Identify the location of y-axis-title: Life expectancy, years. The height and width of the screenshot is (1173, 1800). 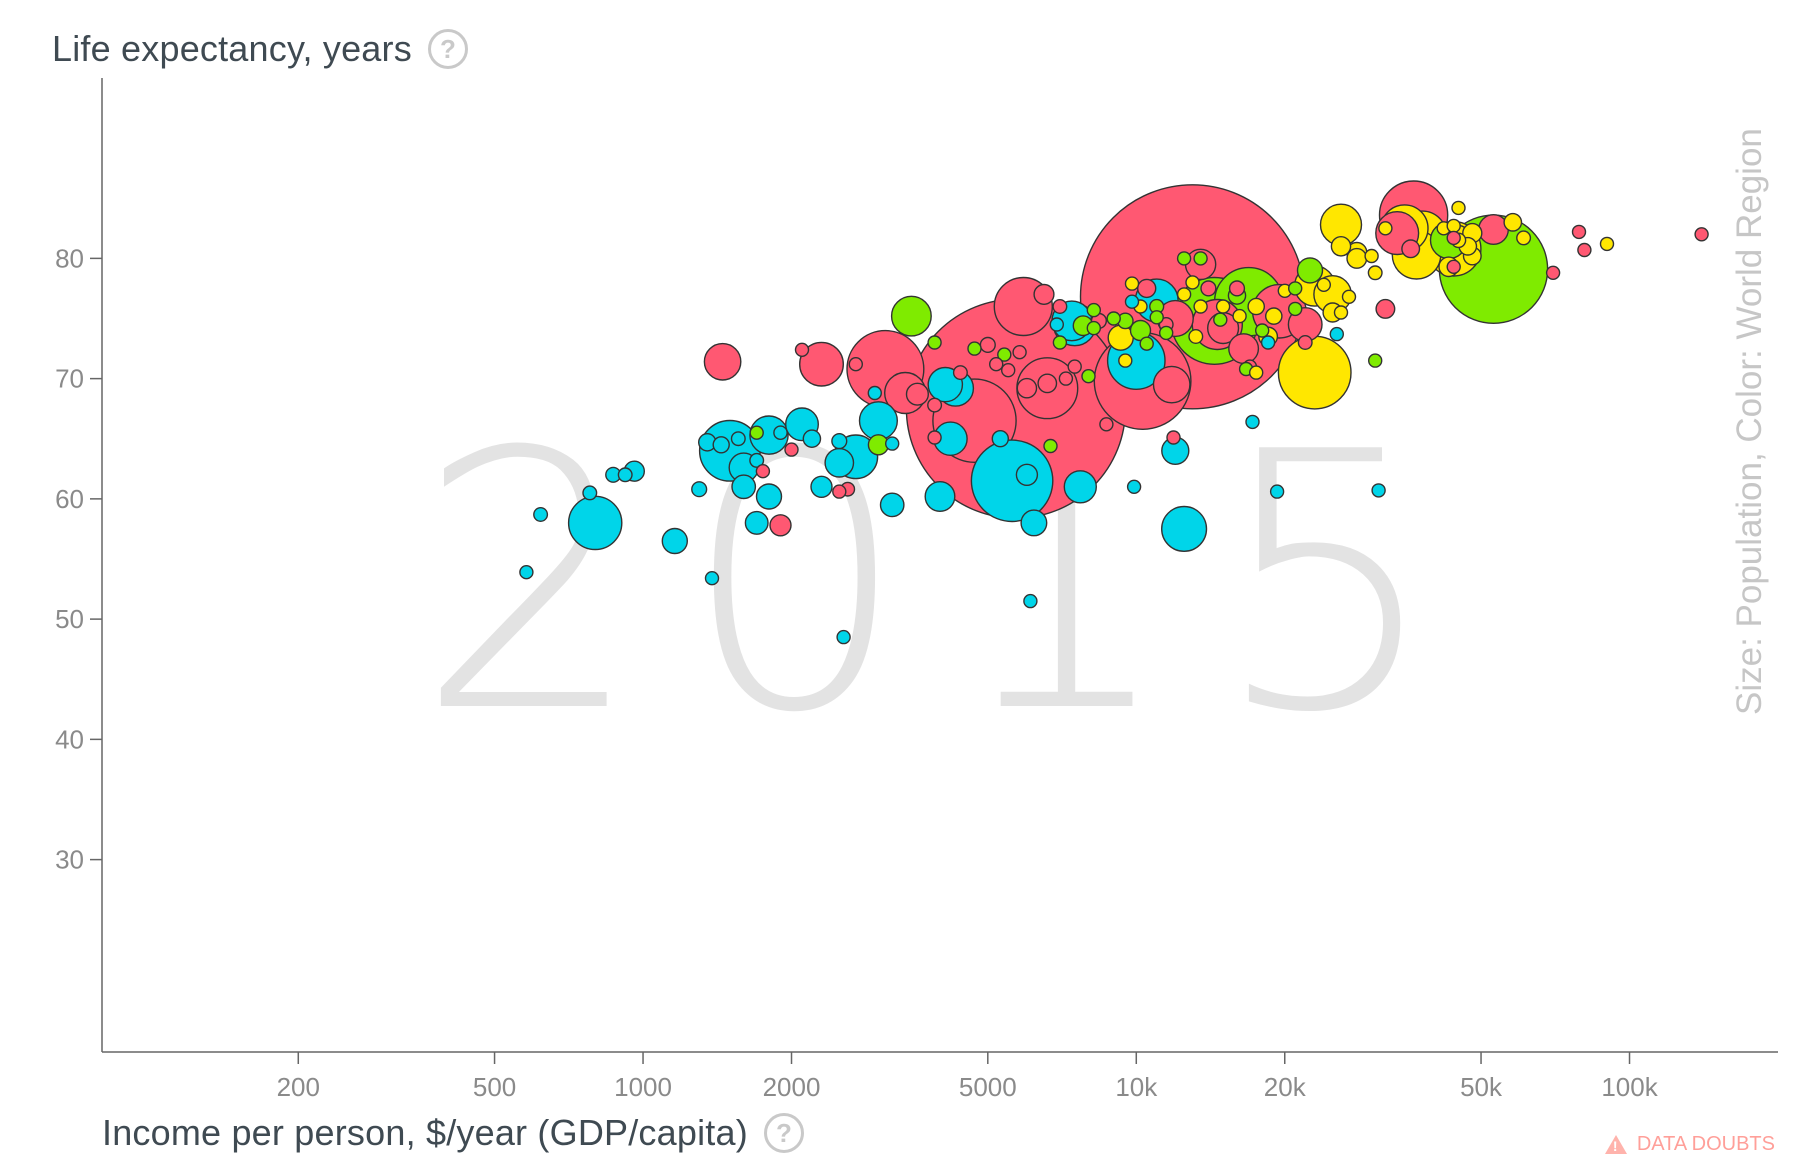
(232, 48).